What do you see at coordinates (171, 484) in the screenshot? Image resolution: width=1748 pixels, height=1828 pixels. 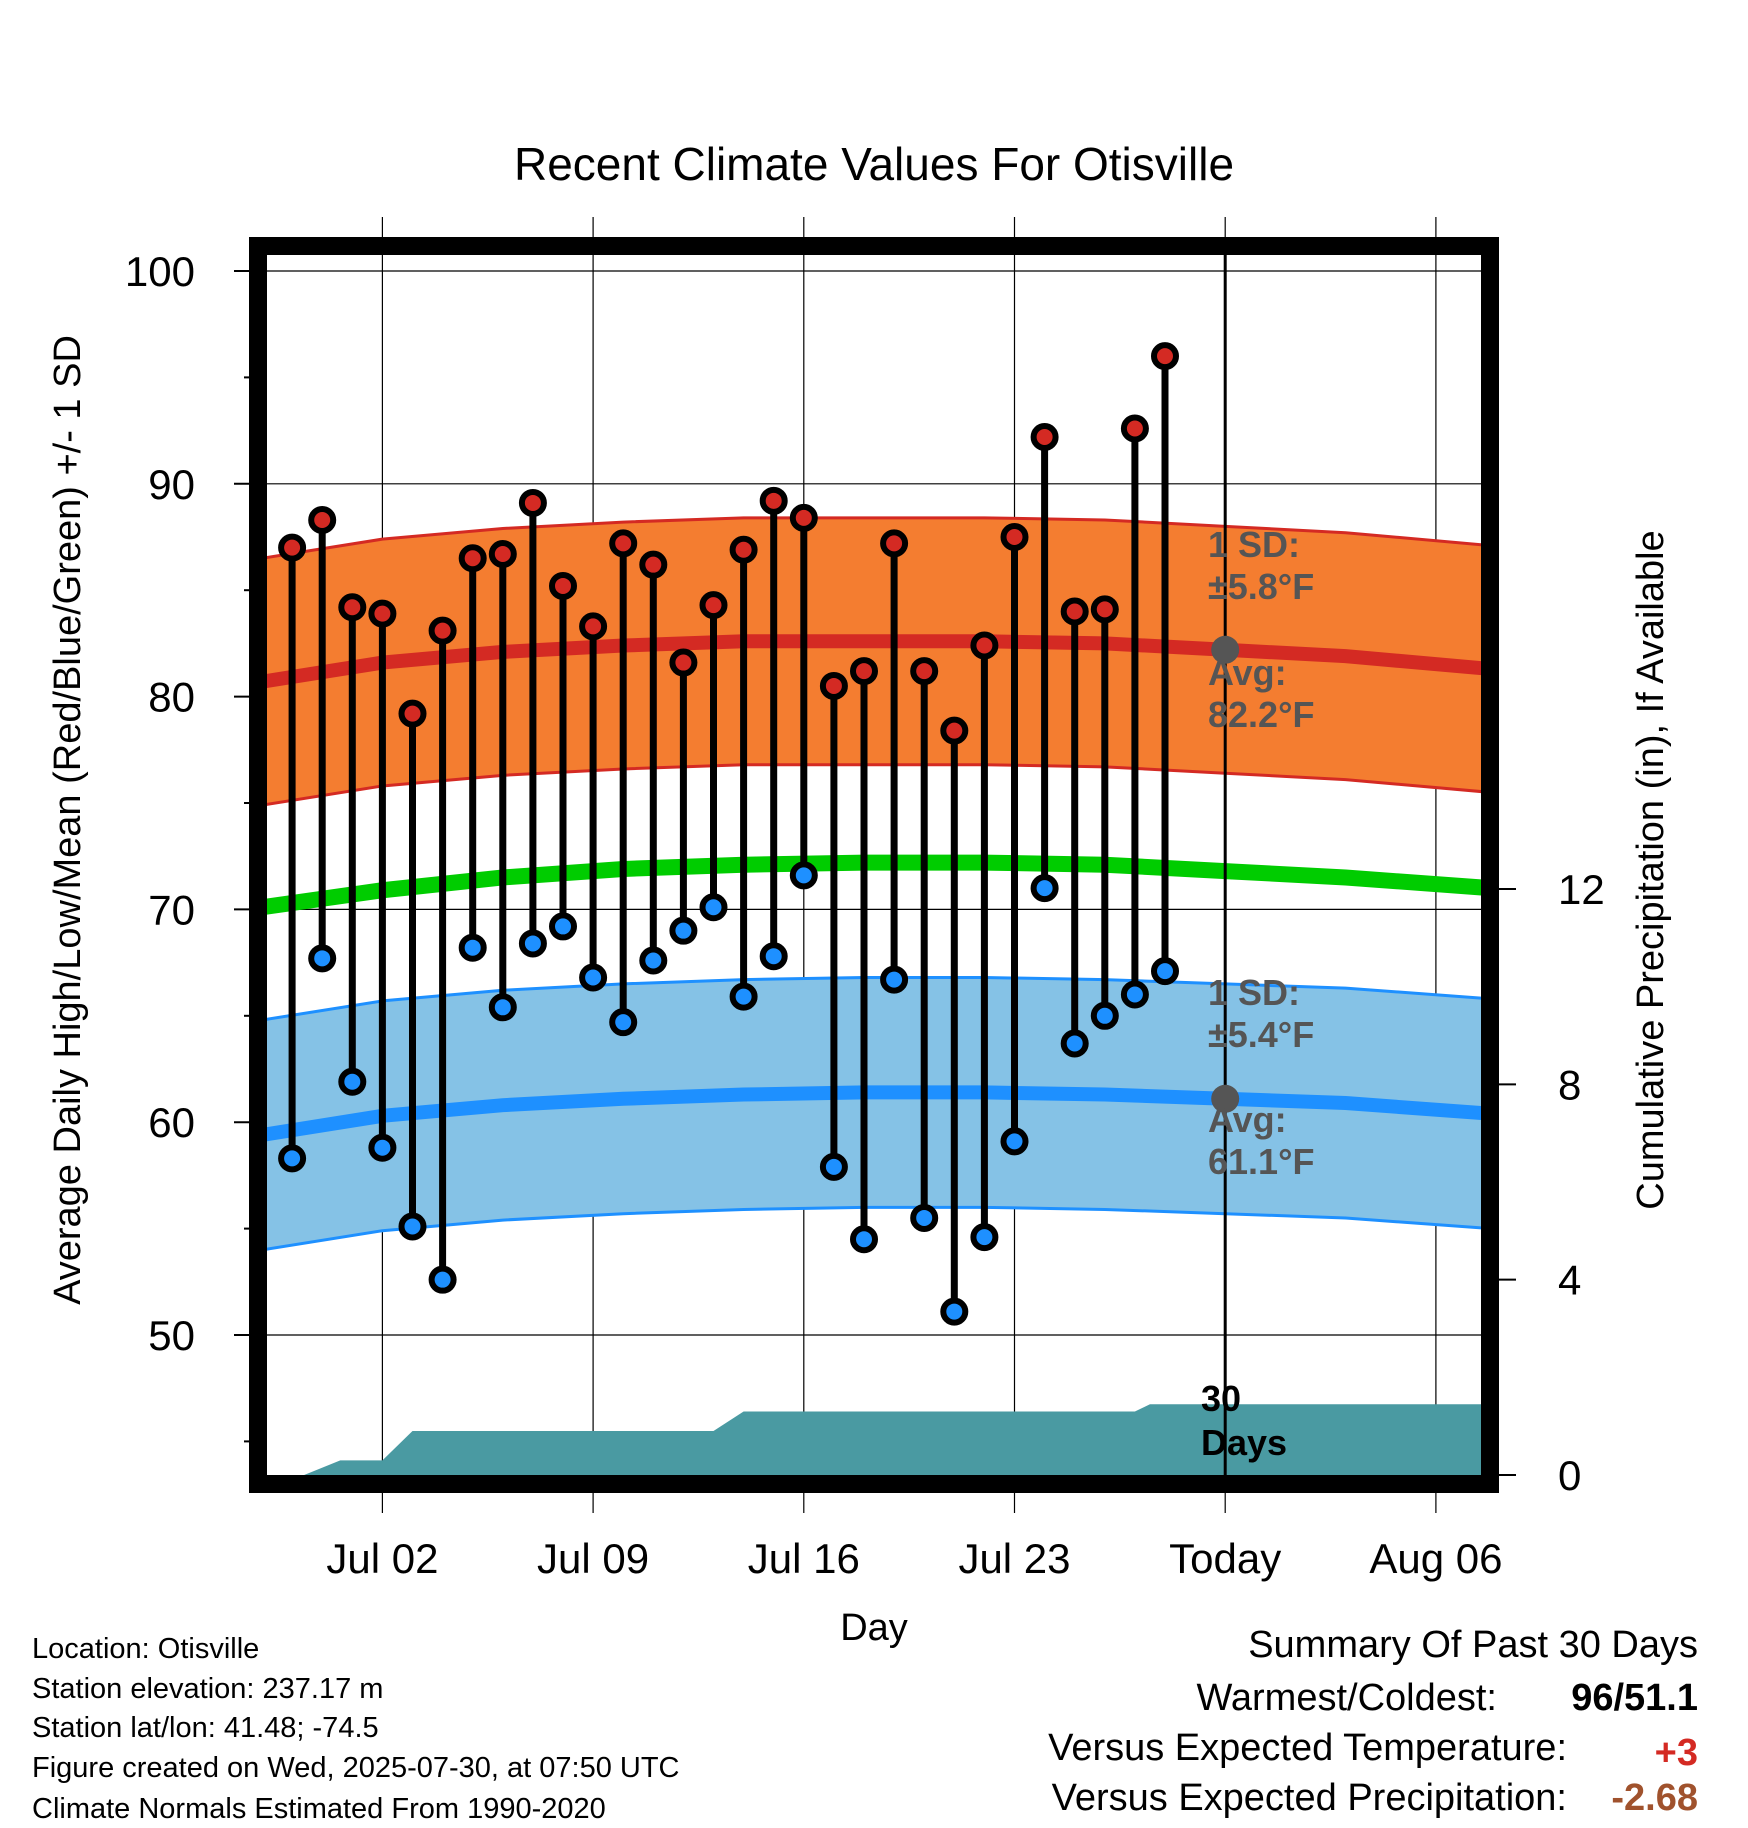 I see `y-tick-label: 90` at bounding box center [171, 484].